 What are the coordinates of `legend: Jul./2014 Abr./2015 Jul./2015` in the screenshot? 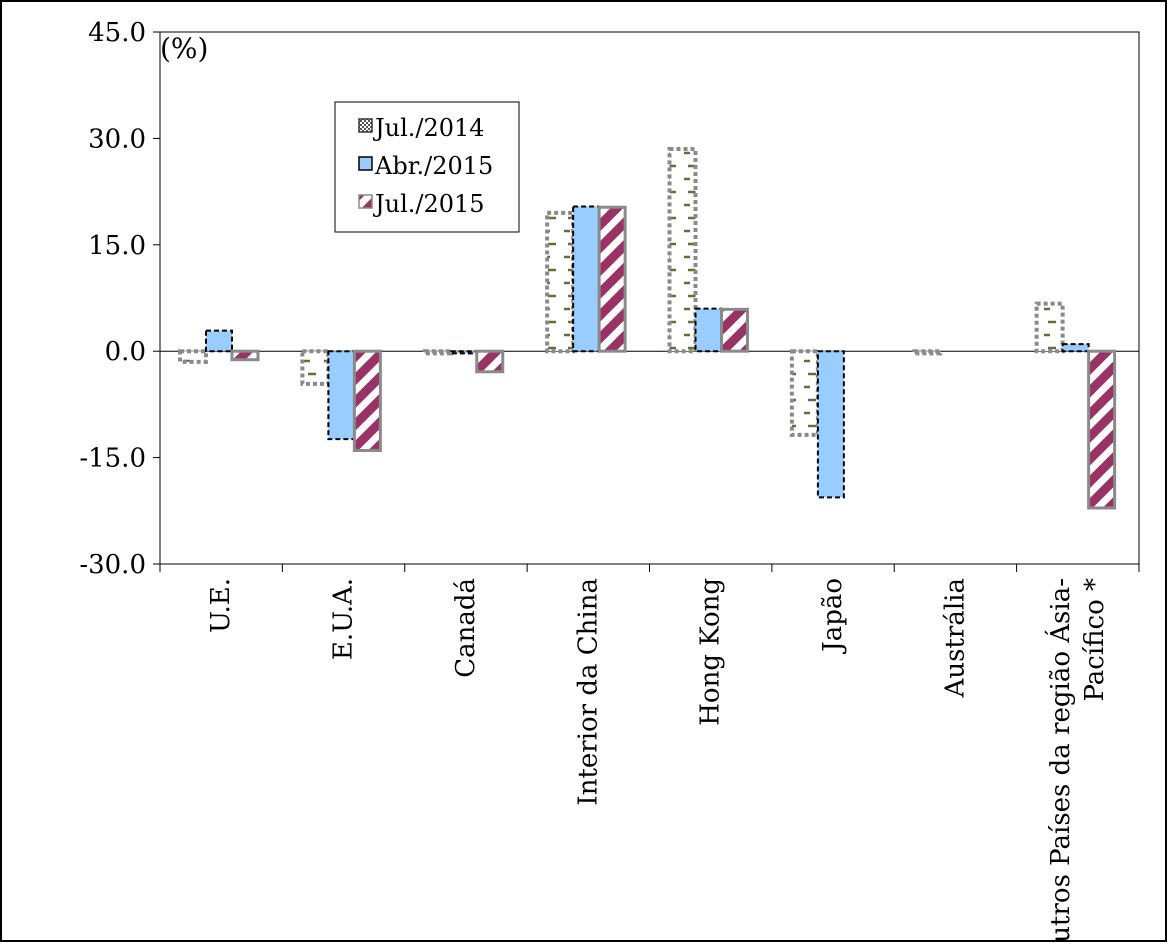 It's located at (427, 167).